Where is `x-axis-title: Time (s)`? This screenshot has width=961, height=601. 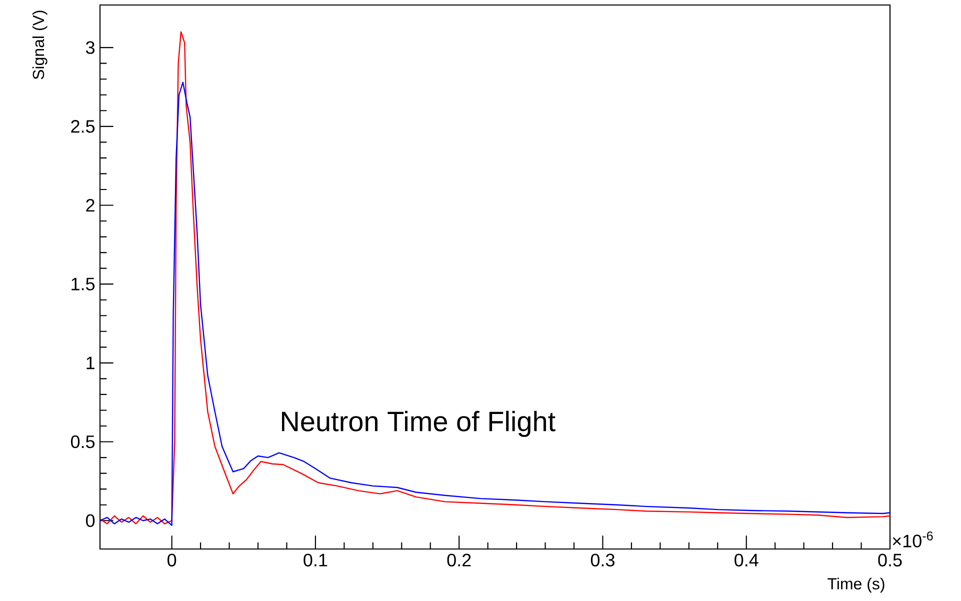
x-axis-title: Time (s) is located at coordinates (856, 585).